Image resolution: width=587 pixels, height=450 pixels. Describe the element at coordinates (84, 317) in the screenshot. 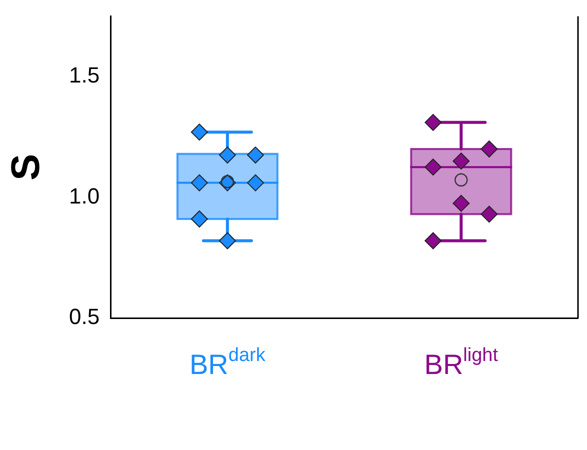

I see `y-tick-label: 0.5` at that location.